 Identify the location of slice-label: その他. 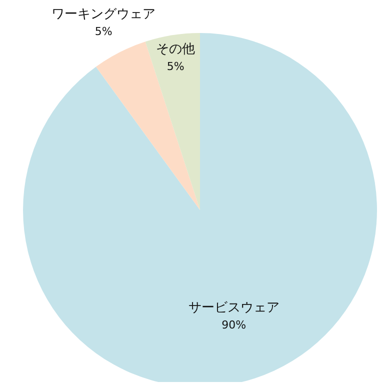
(176, 50).